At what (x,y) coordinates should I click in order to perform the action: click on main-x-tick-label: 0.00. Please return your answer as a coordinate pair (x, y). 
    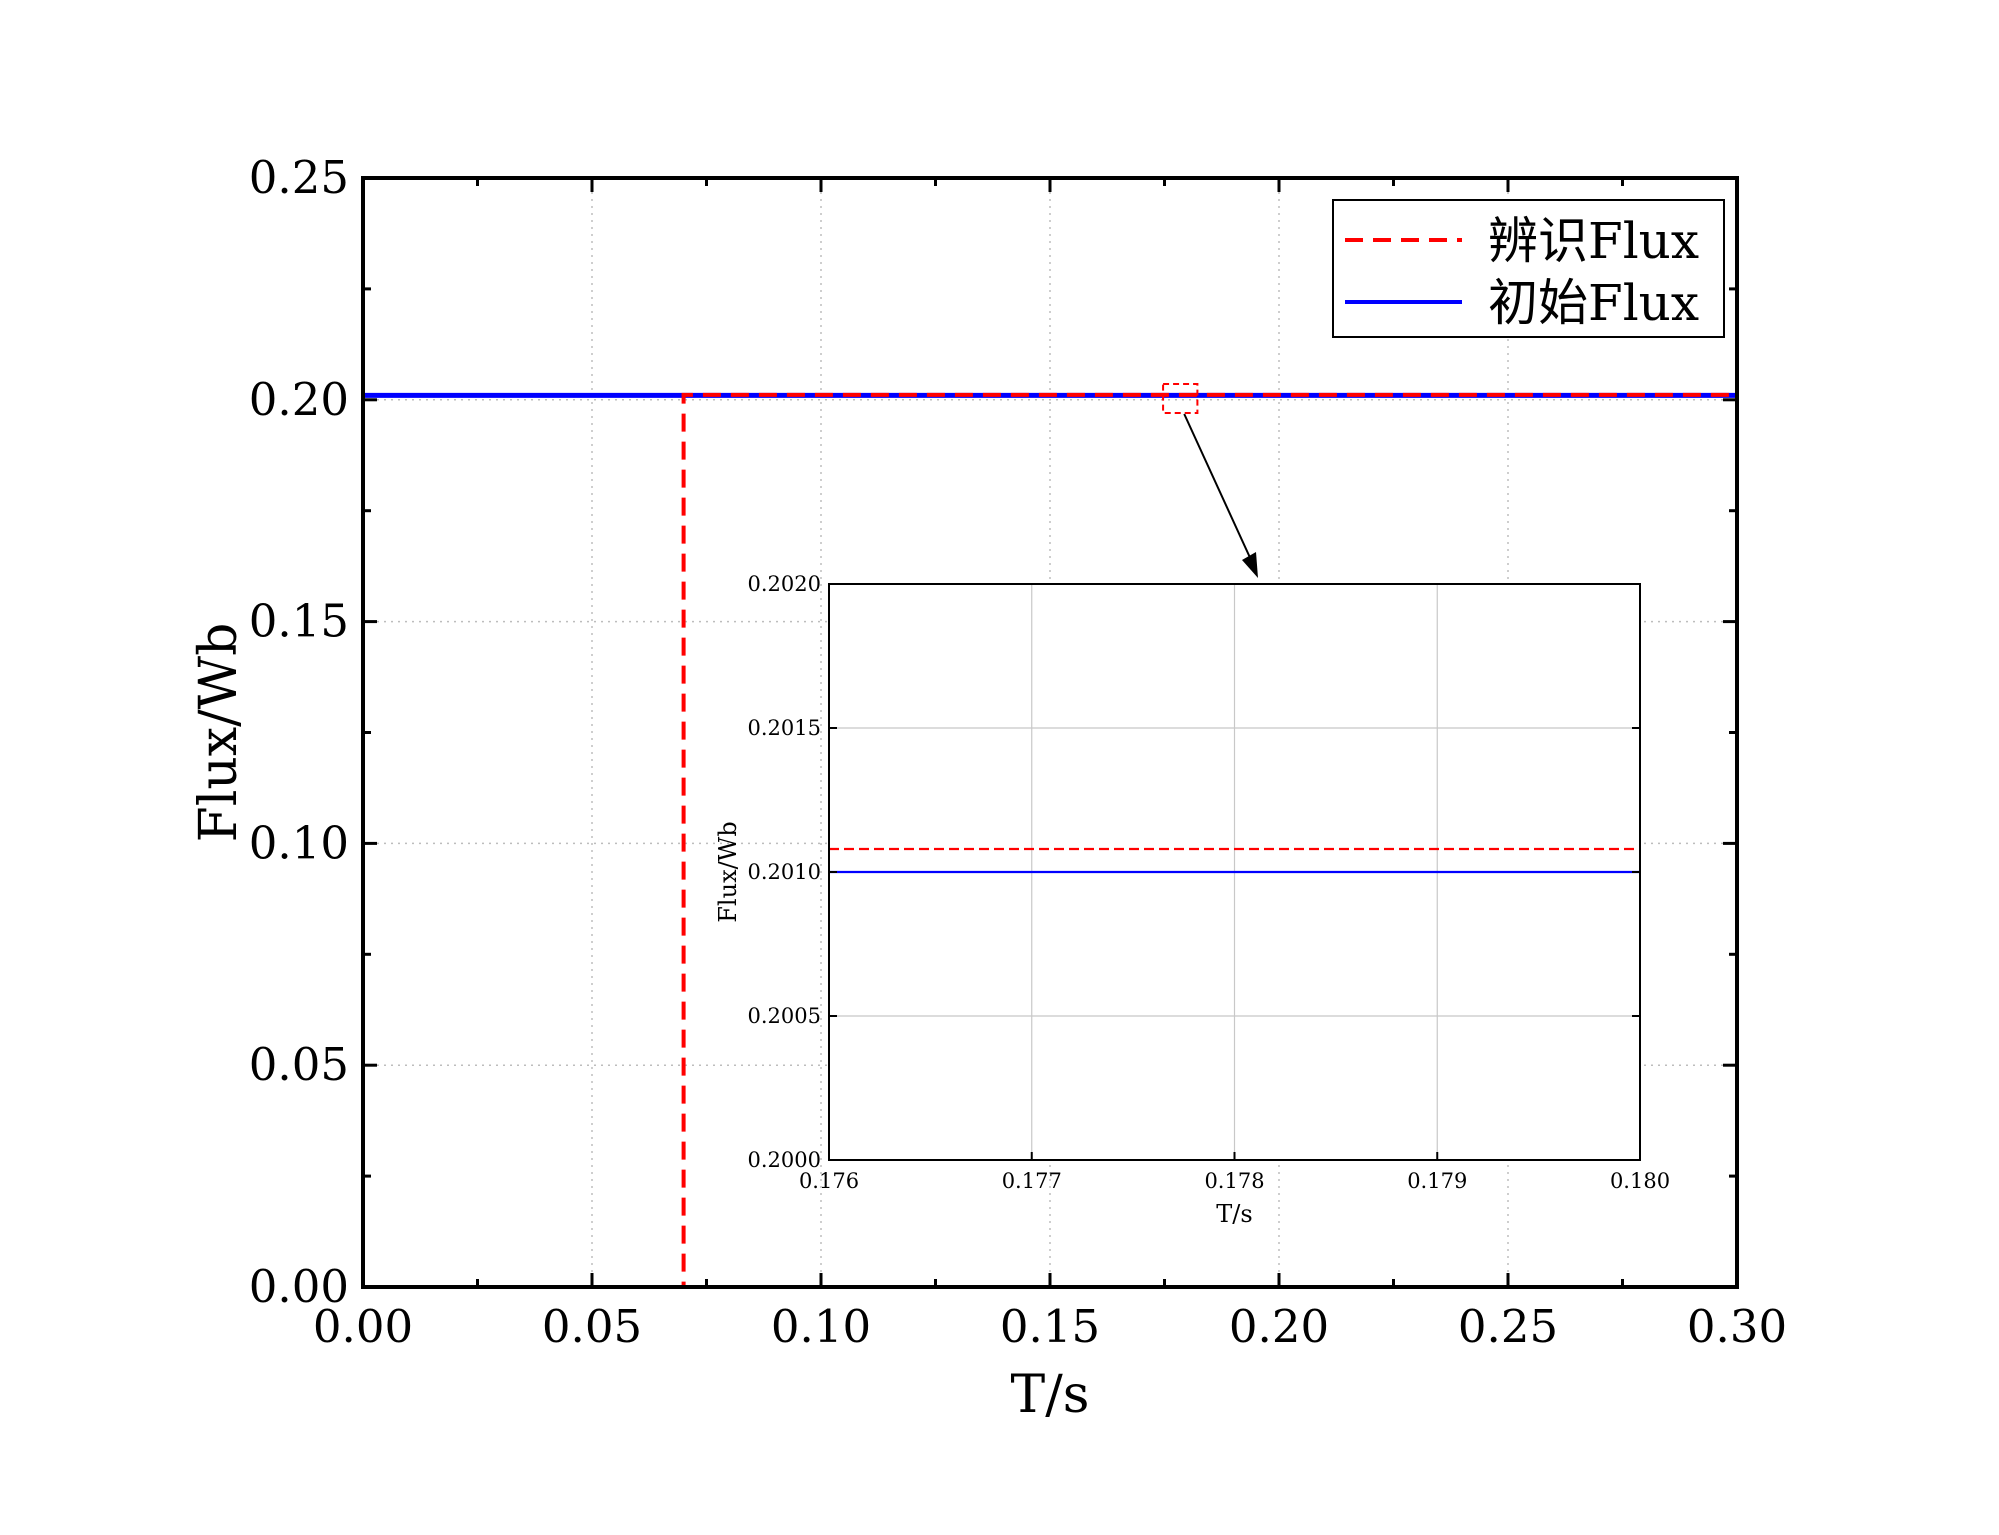
    Looking at the image, I should click on (363, 1326).